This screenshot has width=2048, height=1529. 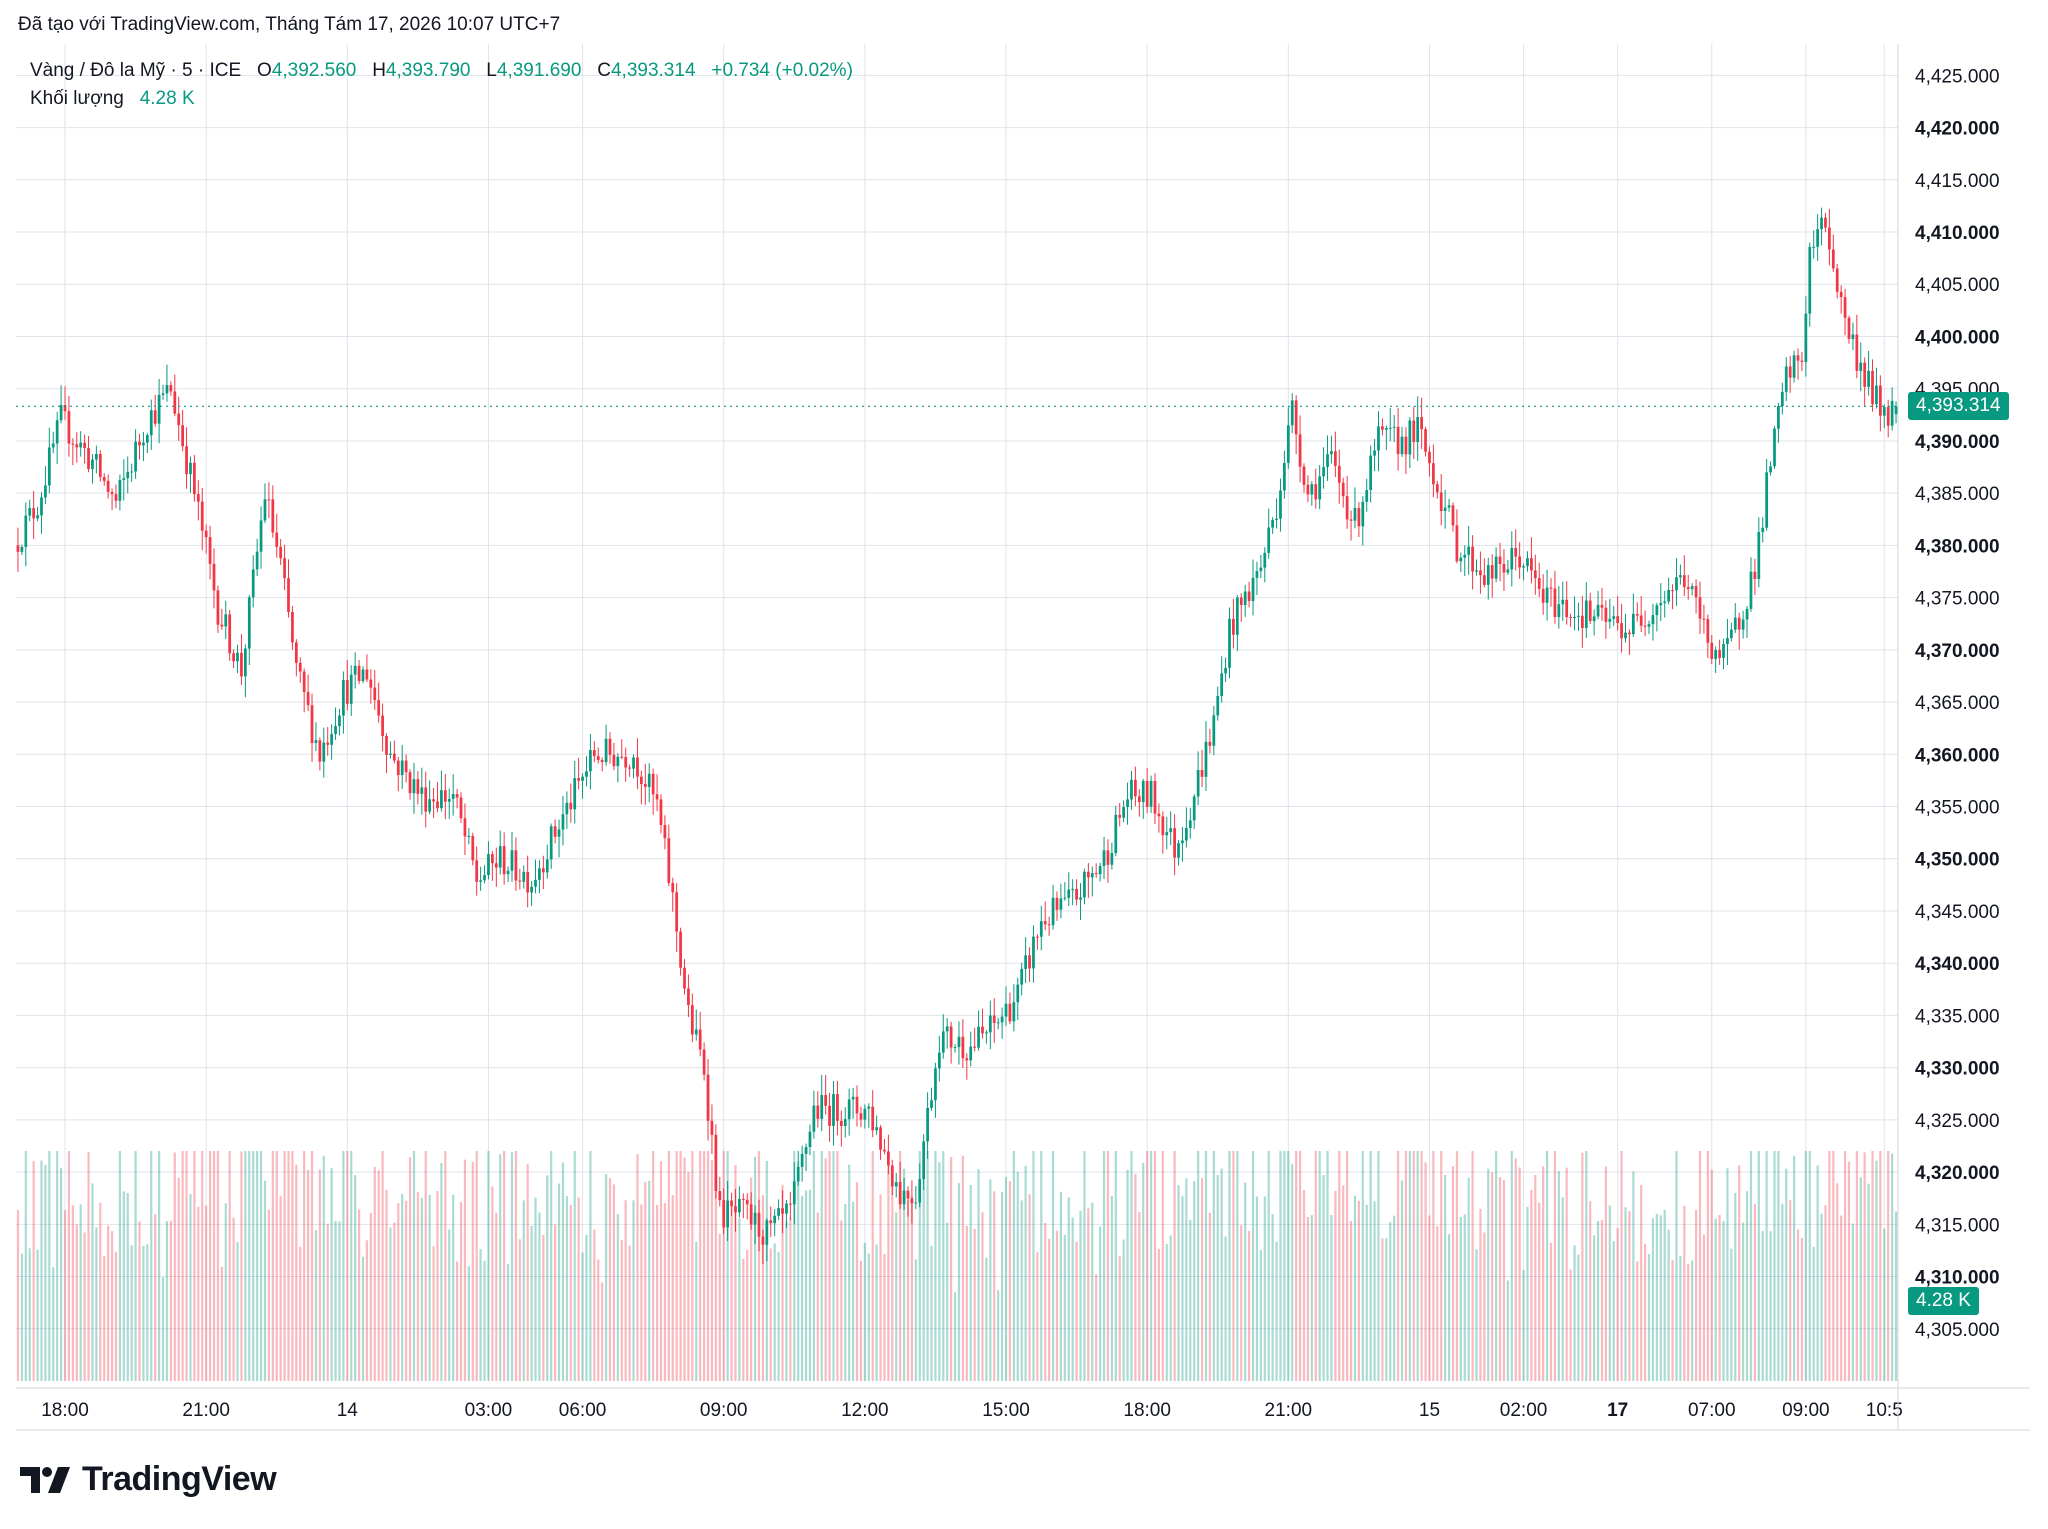 What do you see at coordinates (148, 1479) in the screenshot?
I see `tradingview-brand: TradingView` at bounding box center [148, 1479].